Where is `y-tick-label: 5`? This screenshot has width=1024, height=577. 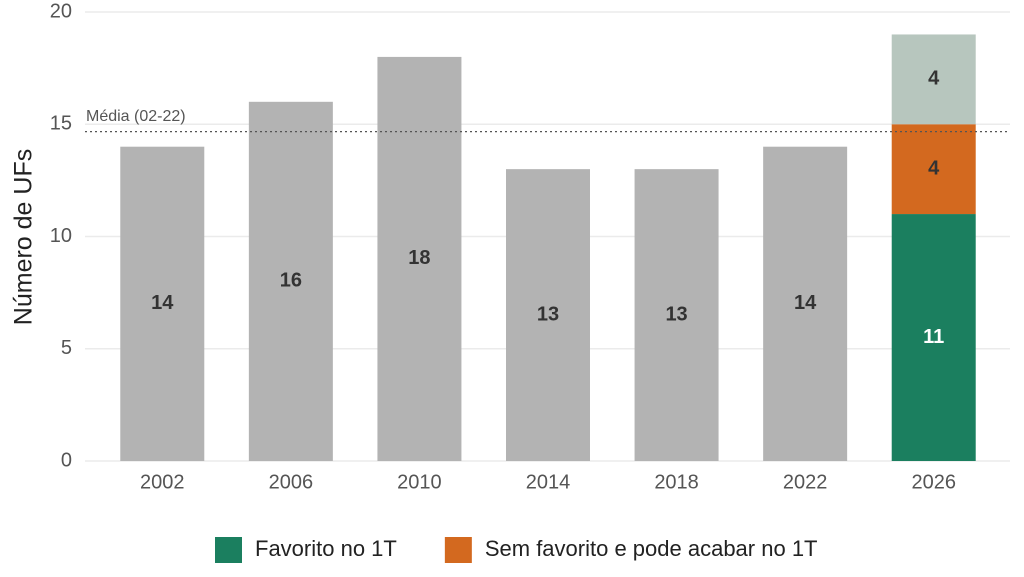
y-tick-label: 5 is located at coordinates (66, 348).